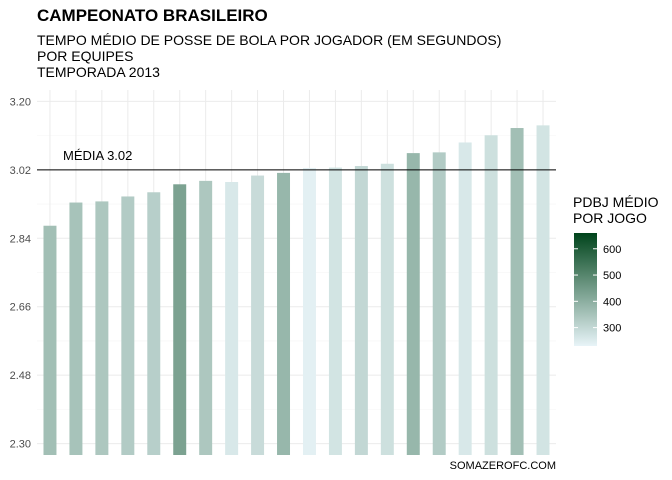 The width and height of the screenshot is (672, 480). What do you see at coordinates (610, 218) in the screenshot?
I see `legend-title-line-2: POR JOGO` at bounding box center [610, 218].